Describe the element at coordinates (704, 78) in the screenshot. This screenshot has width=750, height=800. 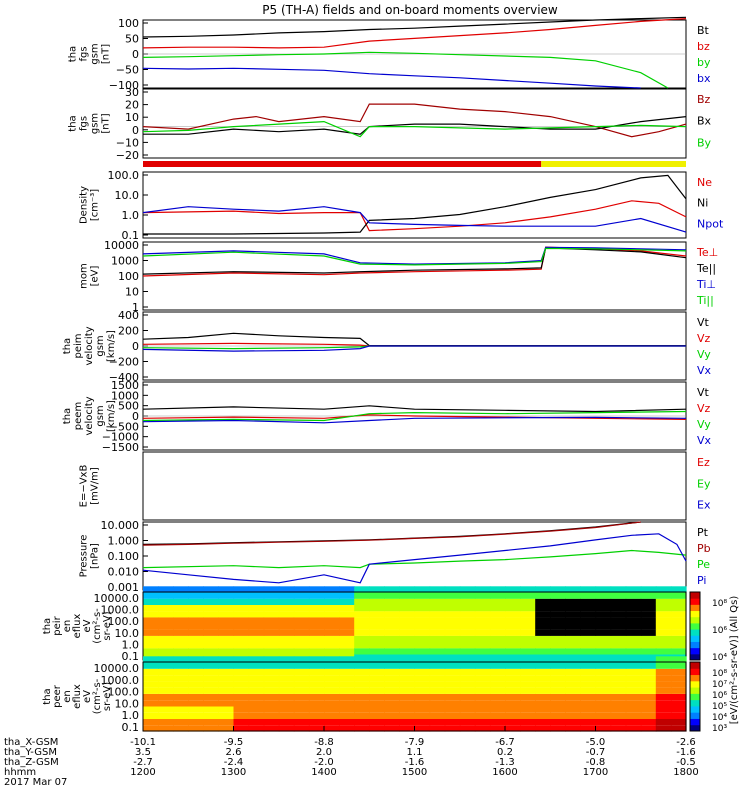
I see `legend-entry: bx` at that location.